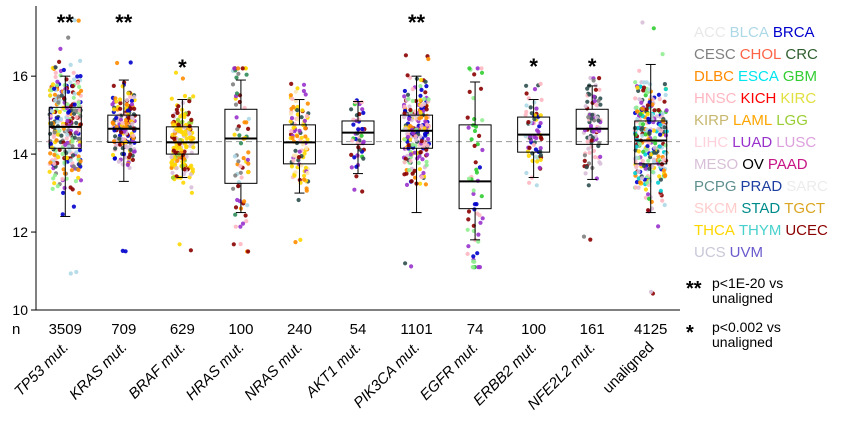 The width and height of the screenshot is (850, 421). What do you see at coordinates (690, 333) in the screenshot?
I see `significance-symbol: *` at bounding box center [690, 333].